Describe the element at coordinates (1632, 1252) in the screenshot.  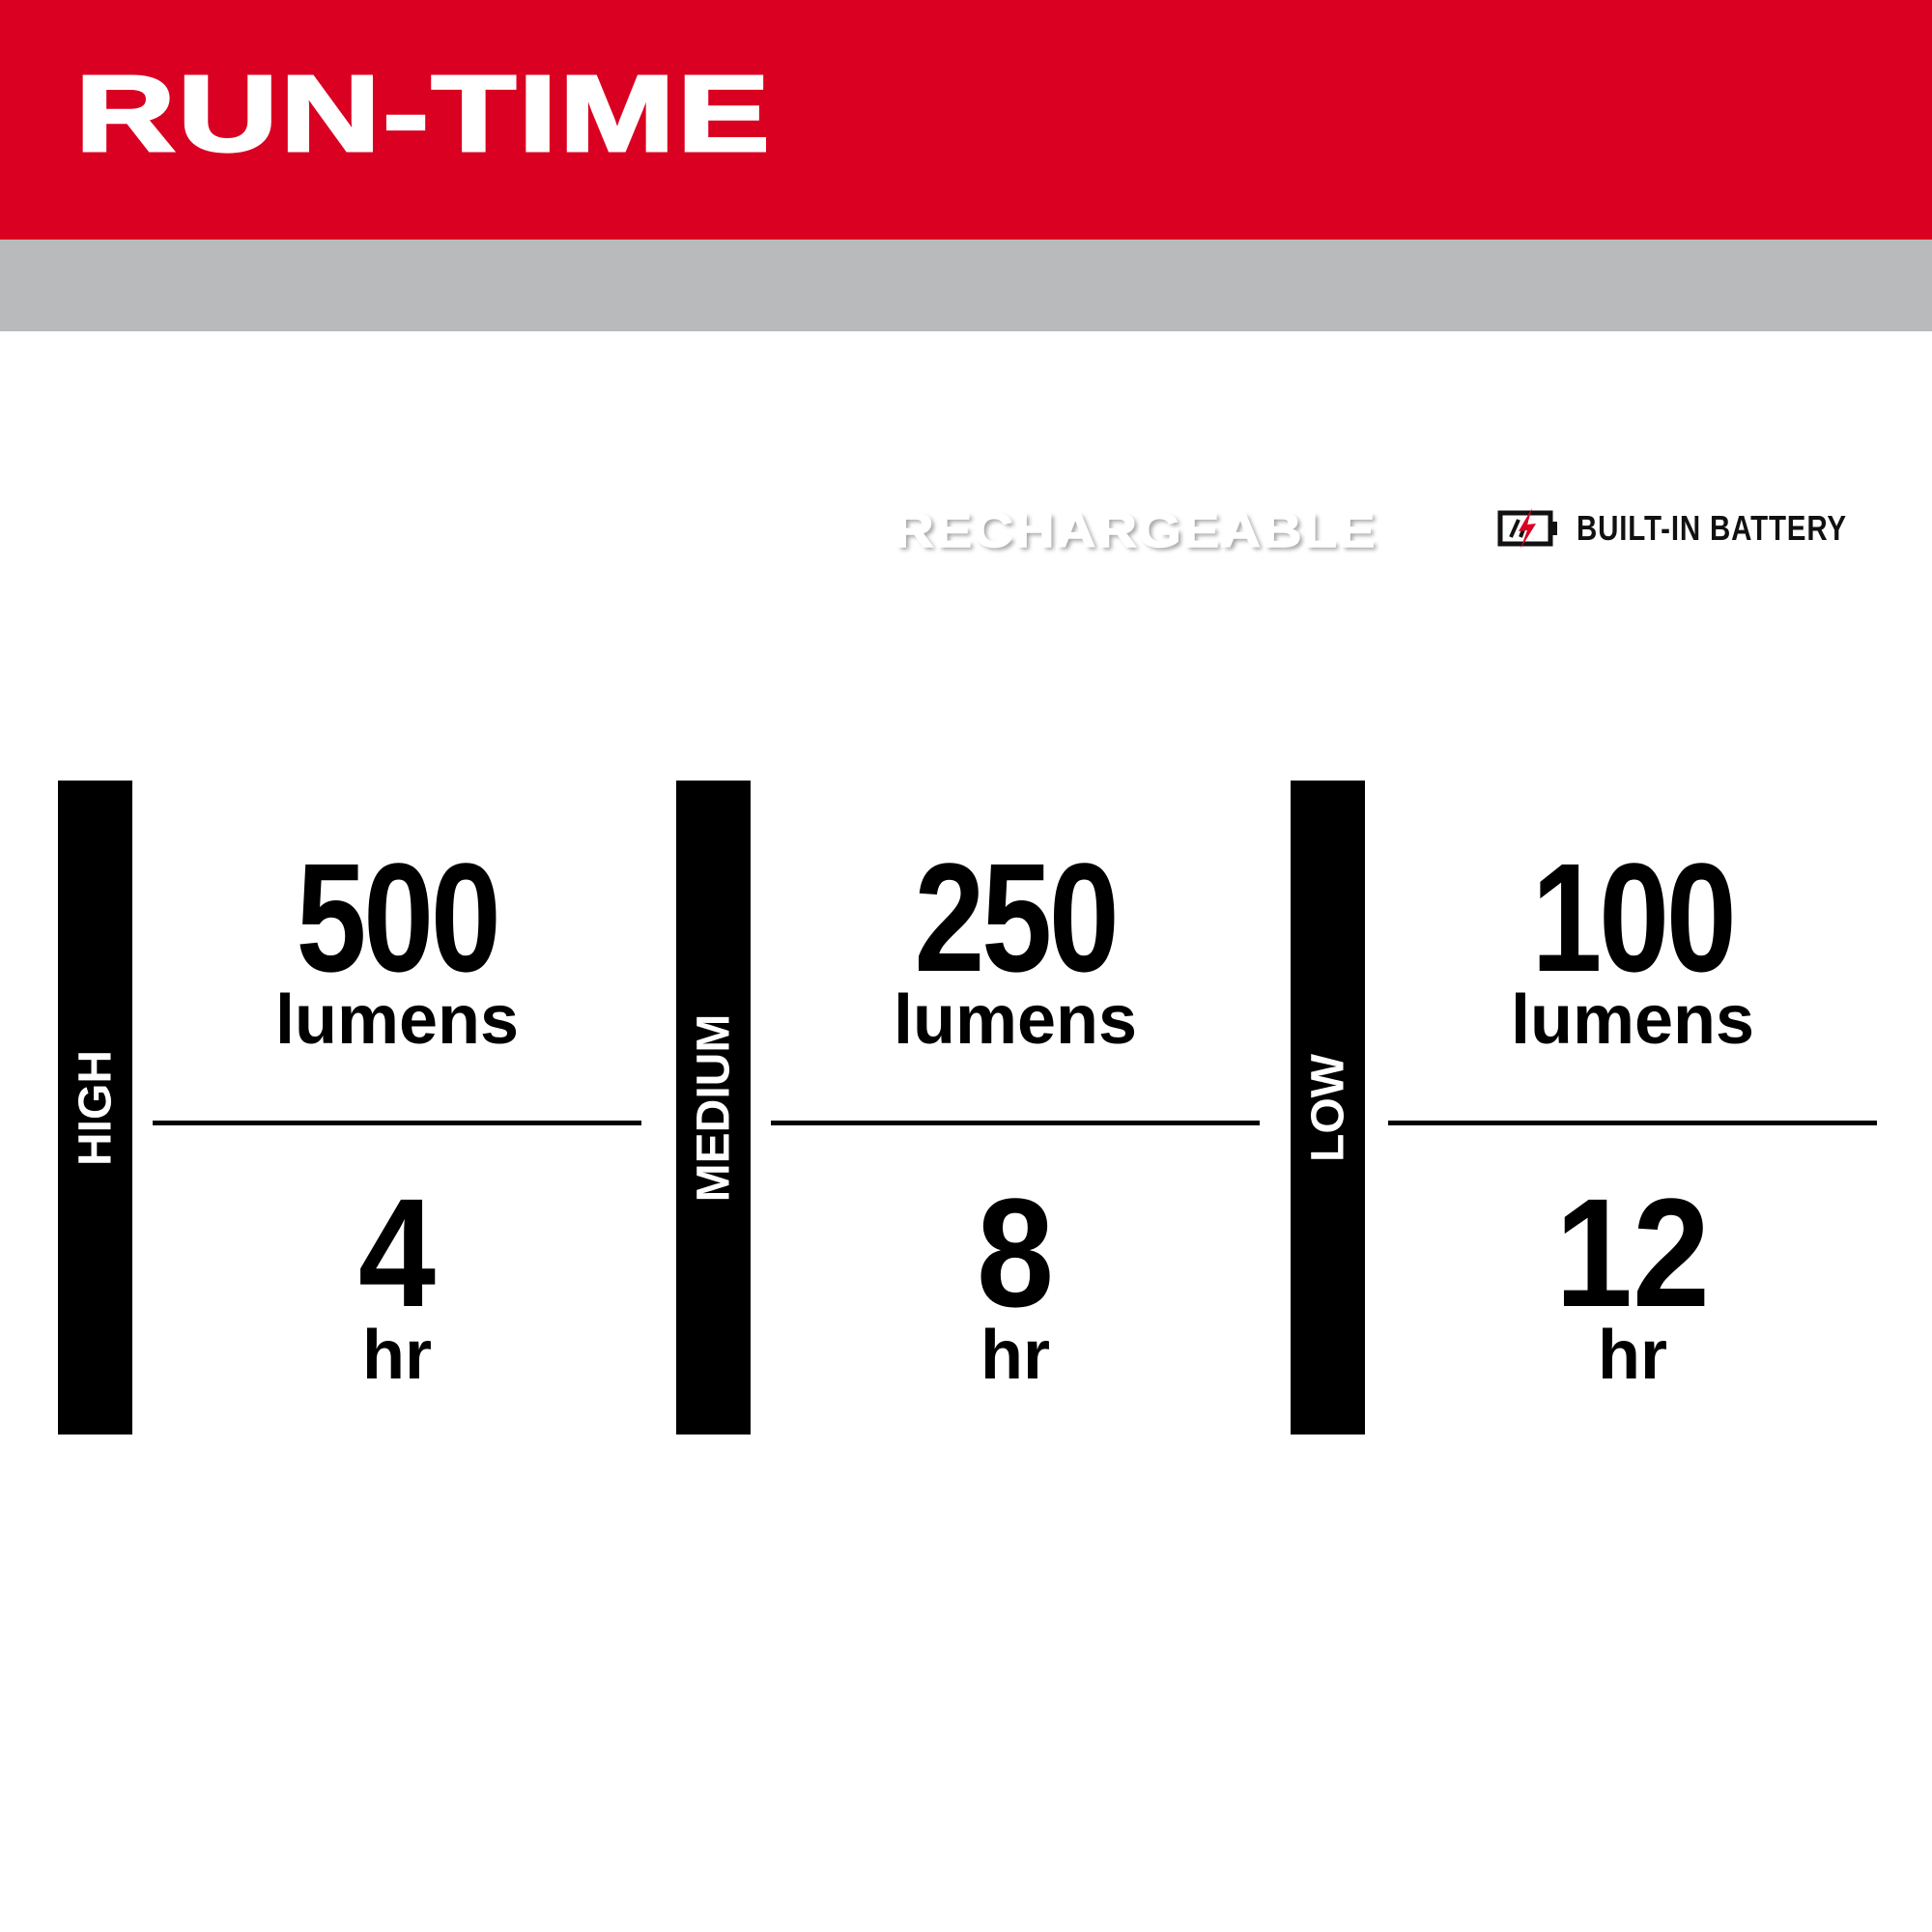
I see `runtime-value: 12` at that location.